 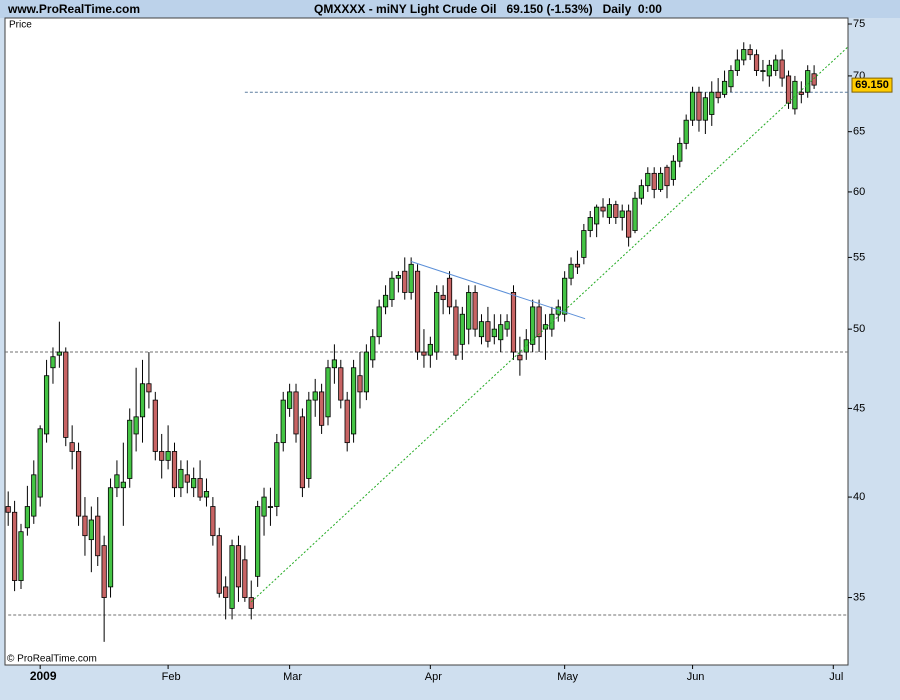 I want to click on y-tick-label: 55, so click(x=859, y=257).